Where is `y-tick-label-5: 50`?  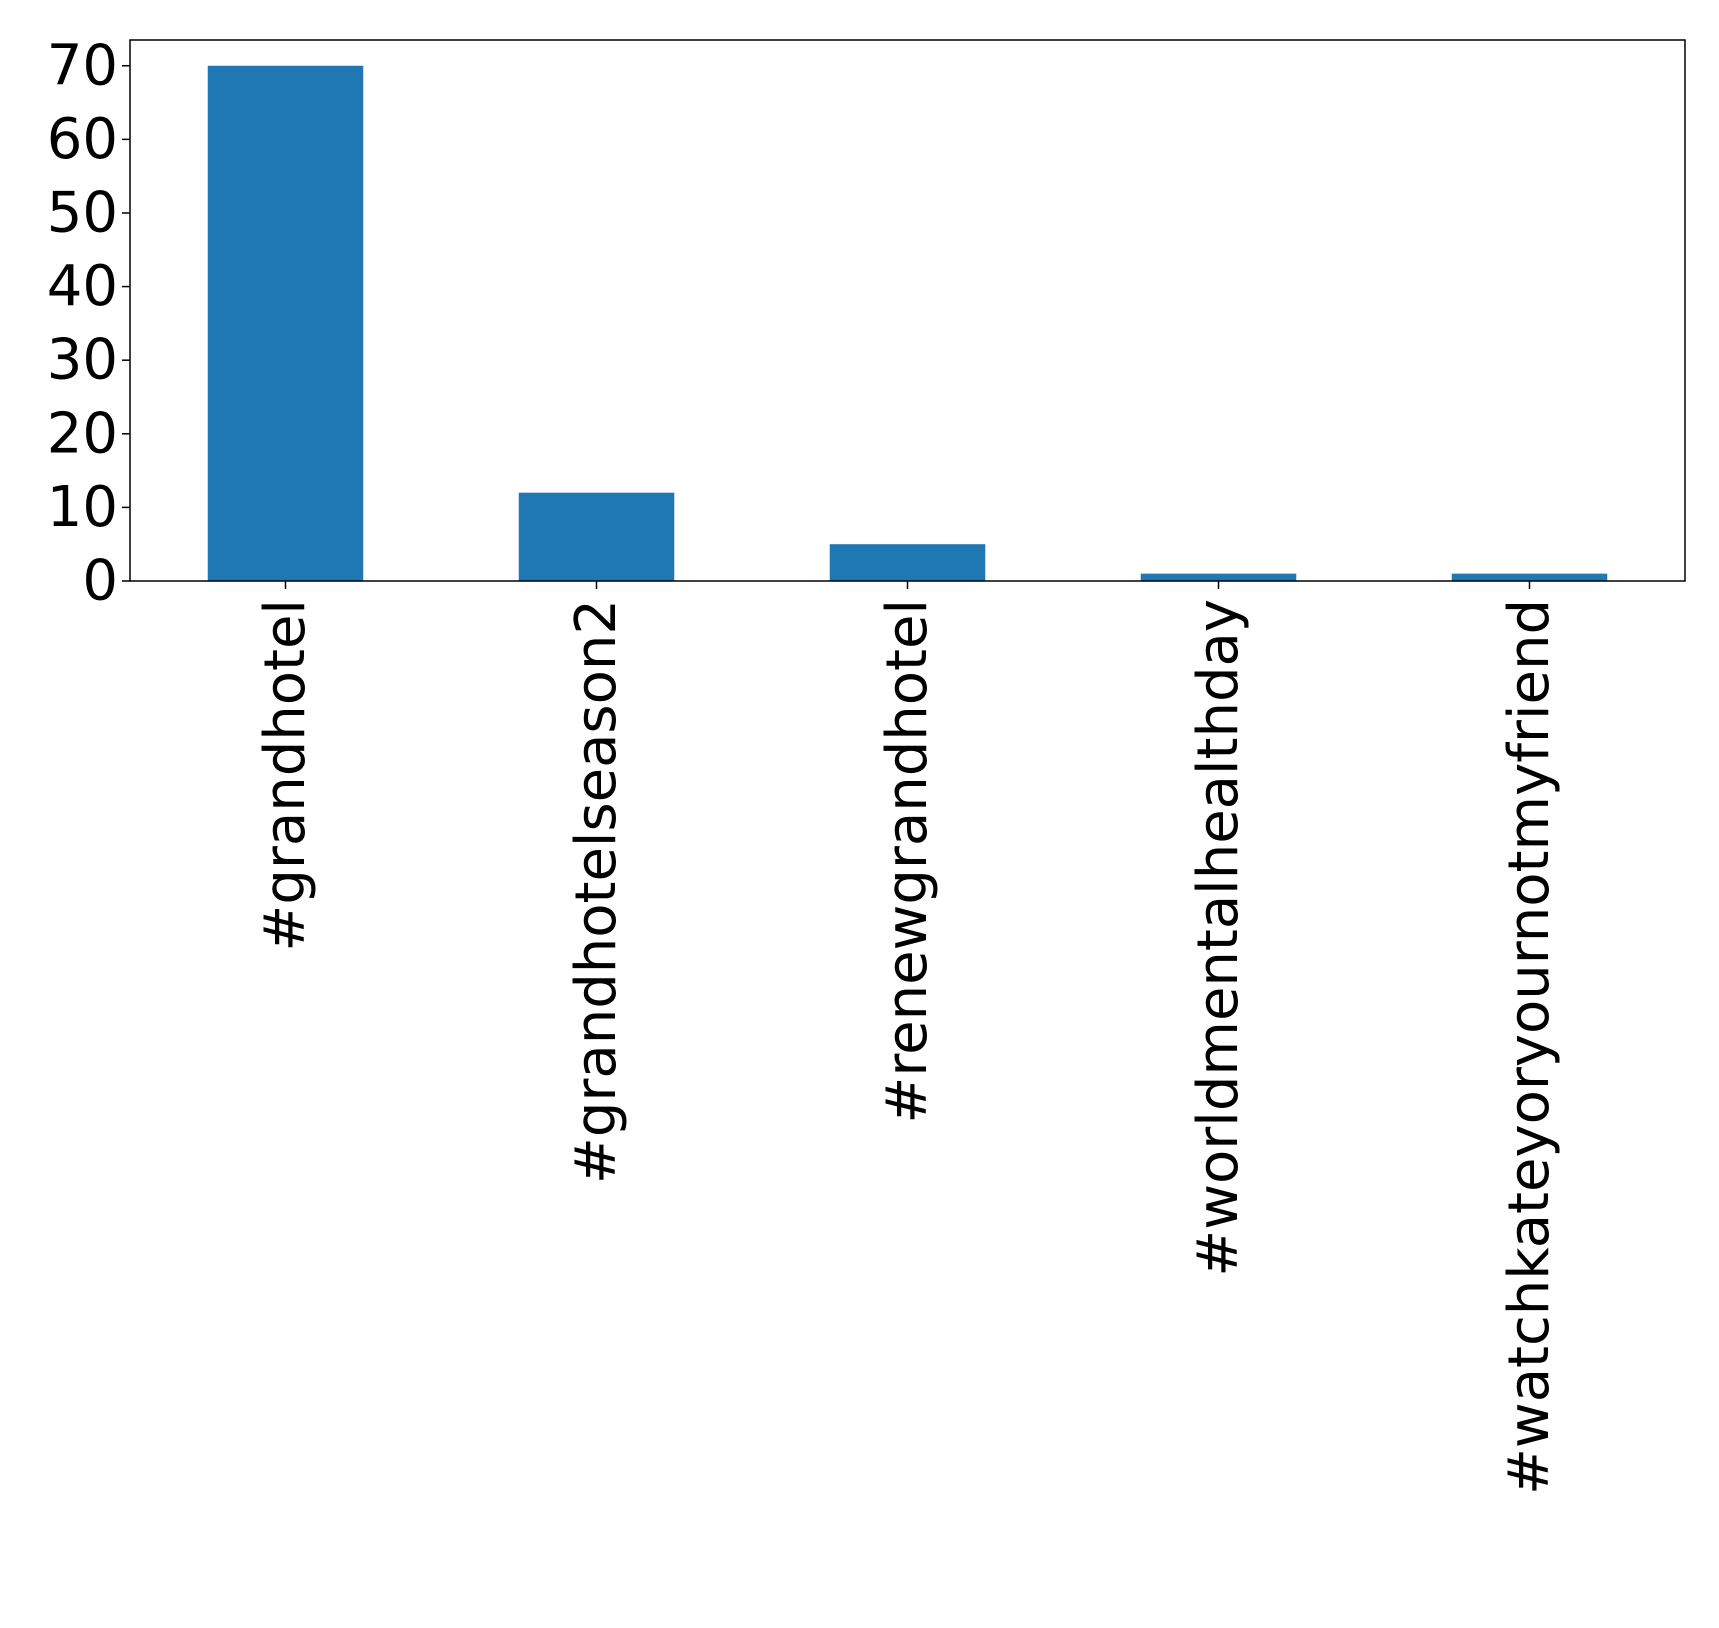 y-tick-label-5: 50 is located at coordinates (82, 212).